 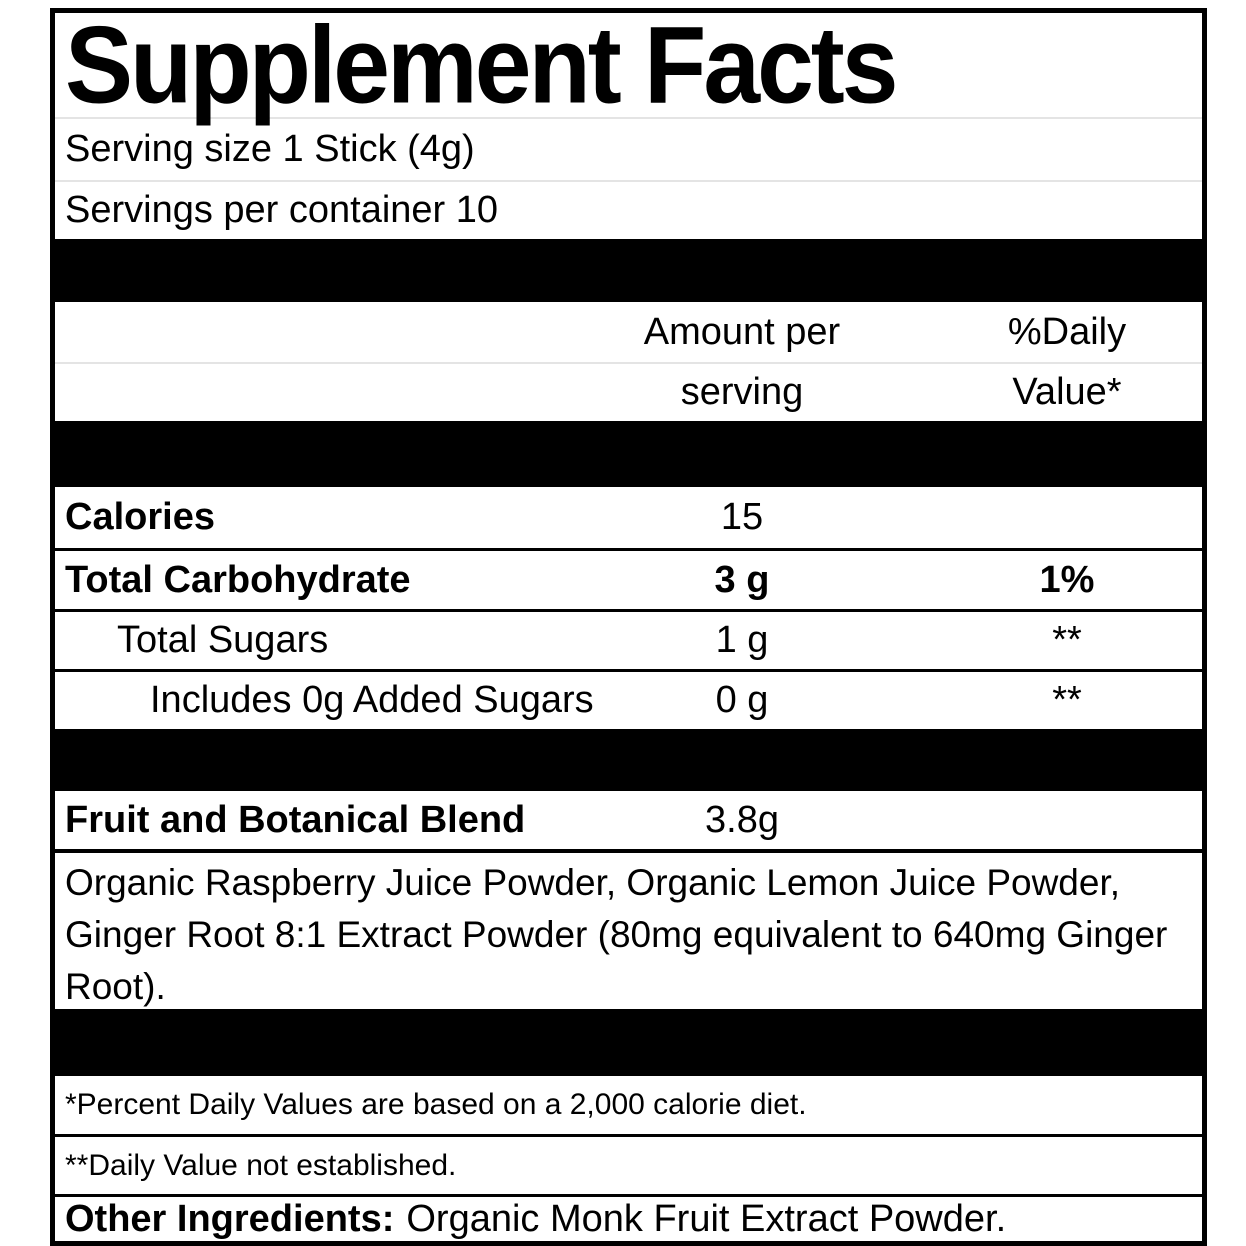 What do you see at coordinates (742, 517) in the screenshot?
I see `nutrient-amount: 15` at bounding box center [742, 517].